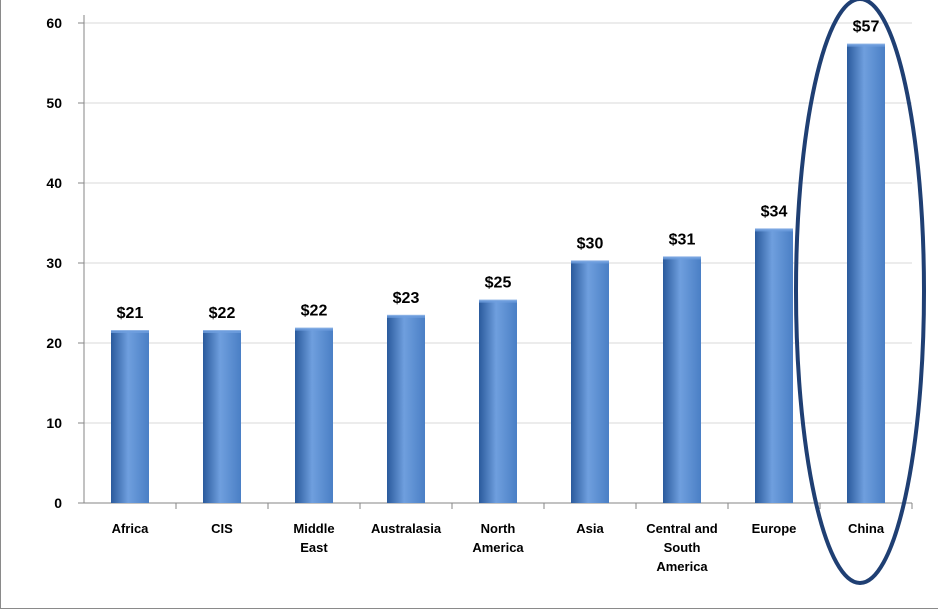  I want to click on y-tick-label: 20, so click(54, 343).